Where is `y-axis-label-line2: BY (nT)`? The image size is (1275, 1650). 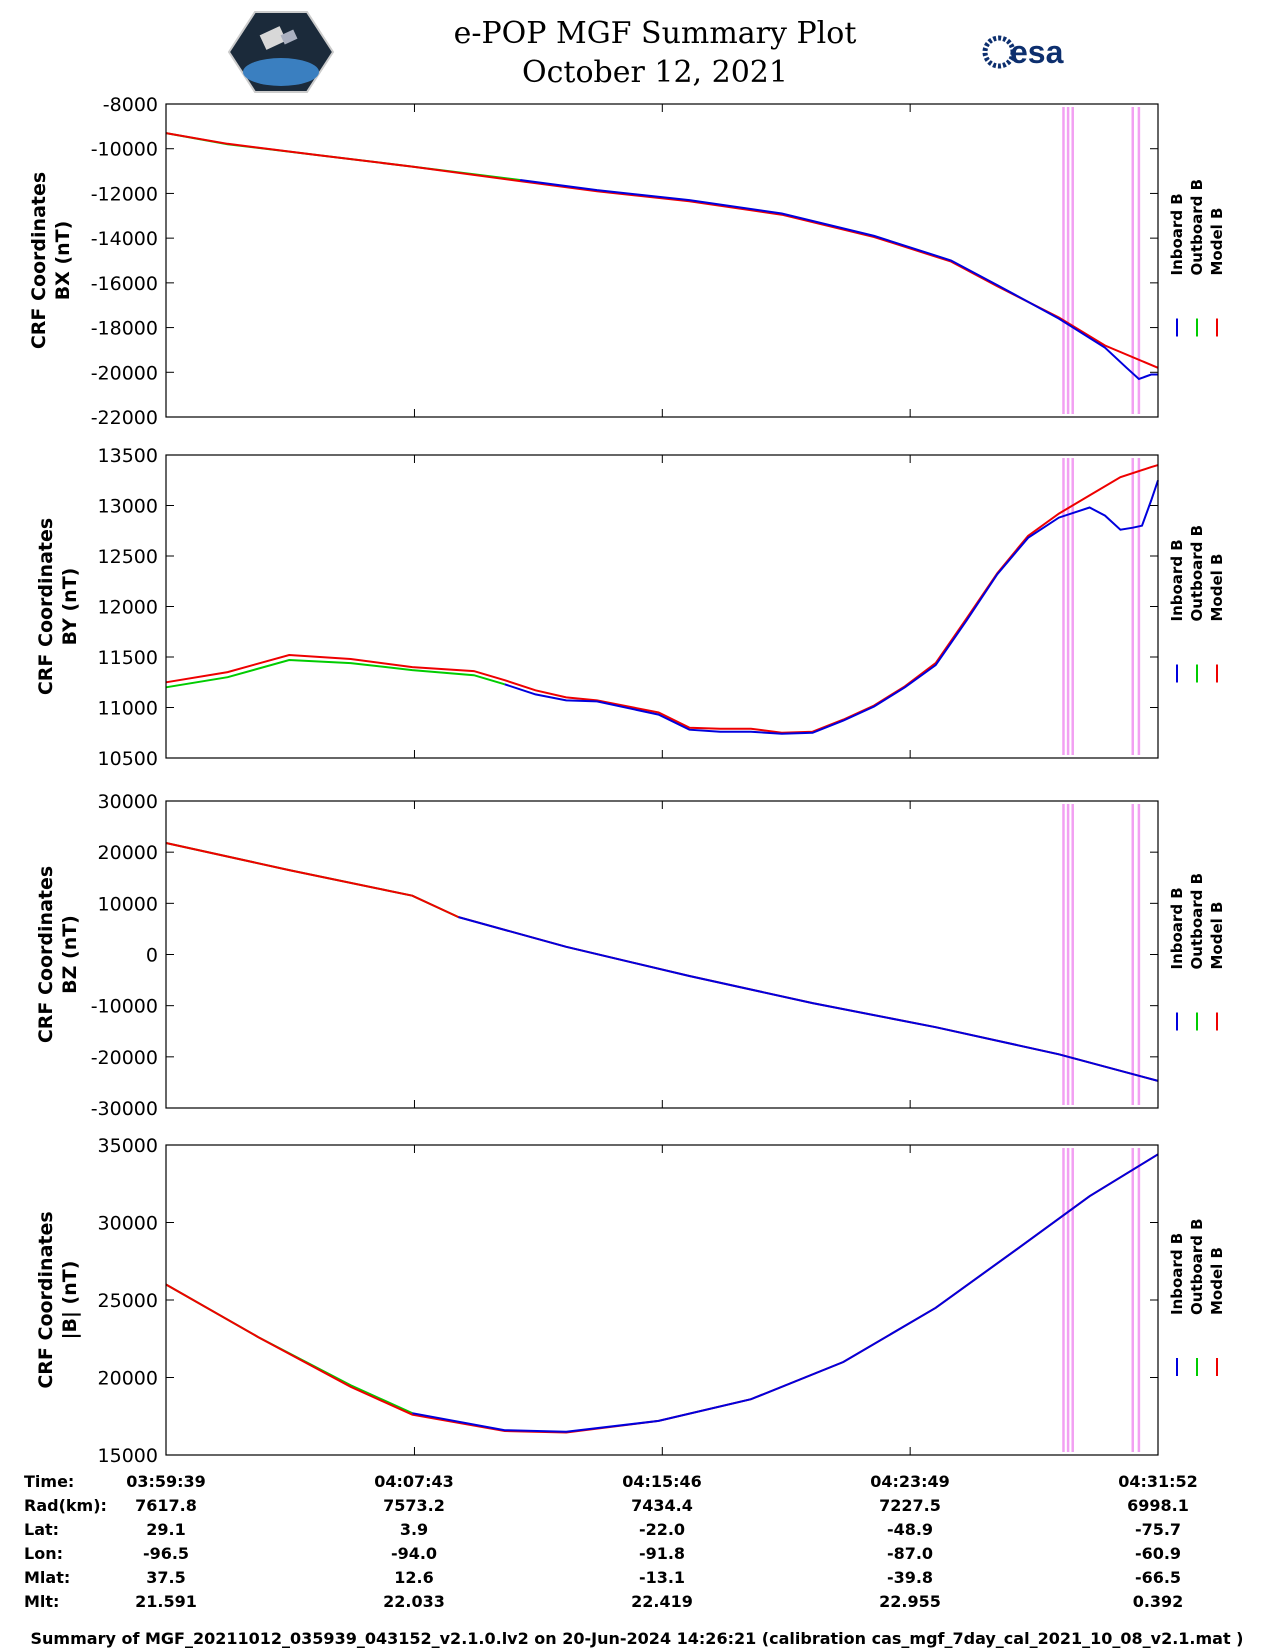 y-axis-label-line2: BY (nT) is located at coordinates (70, 607).